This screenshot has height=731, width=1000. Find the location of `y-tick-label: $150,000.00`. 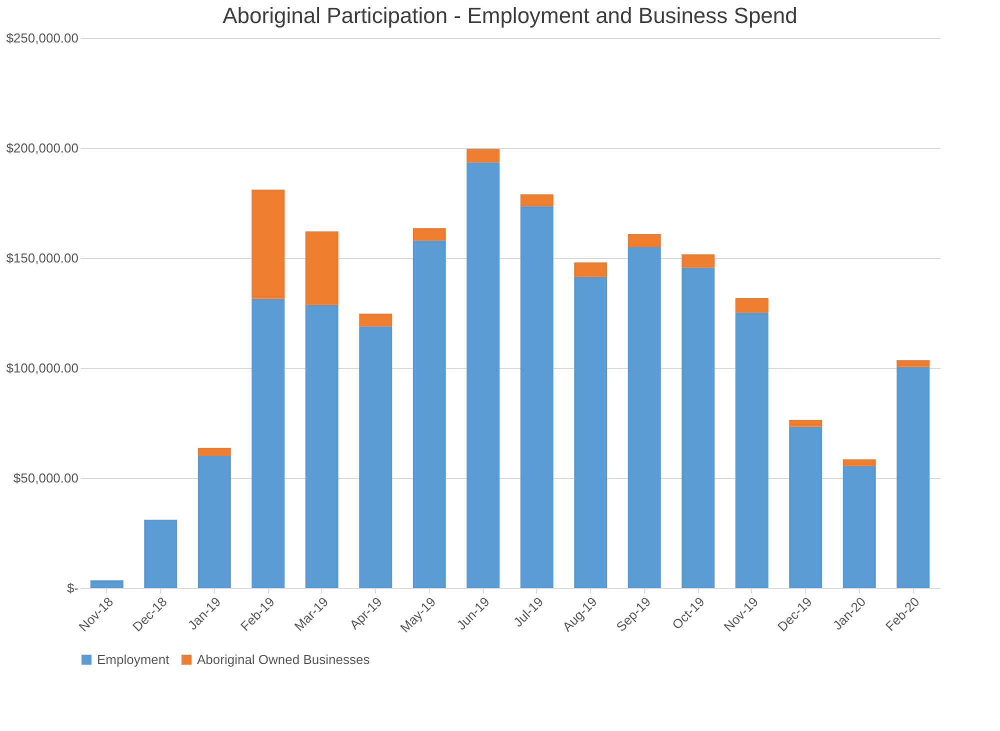

y-tick-label: $150,000.00 is located at coordinates (42, 258).